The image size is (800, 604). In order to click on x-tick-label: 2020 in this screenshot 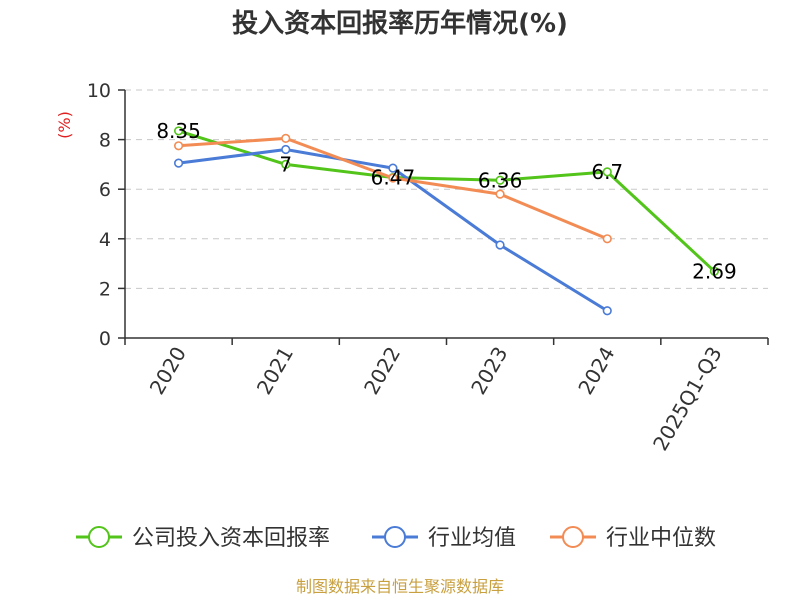, I will do `click(168, 371)`.